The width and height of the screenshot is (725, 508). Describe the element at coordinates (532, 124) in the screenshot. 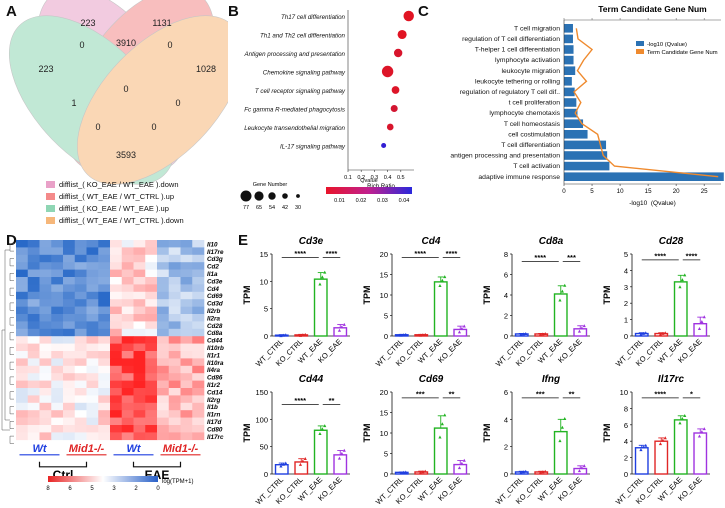

I see `term-category-label: T cell homeostasis` at that location.